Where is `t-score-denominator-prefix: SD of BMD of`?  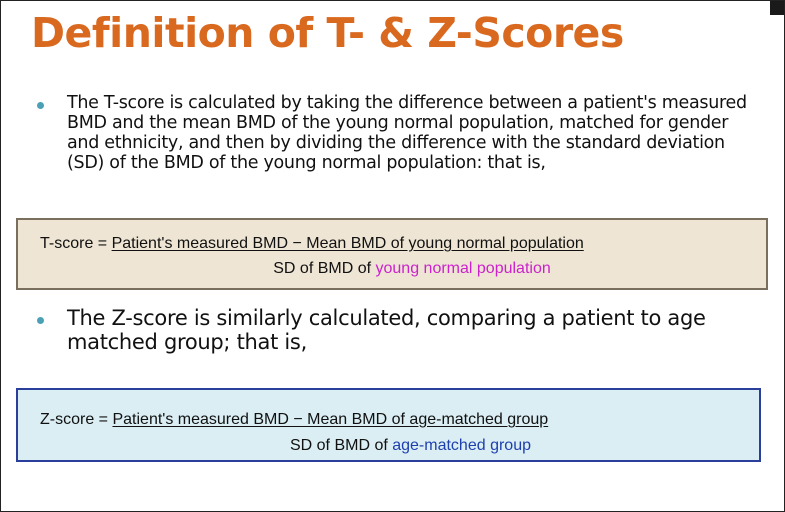 t-score-denominator-prefix: SD of BMD of is located at coordinates (324, 268).